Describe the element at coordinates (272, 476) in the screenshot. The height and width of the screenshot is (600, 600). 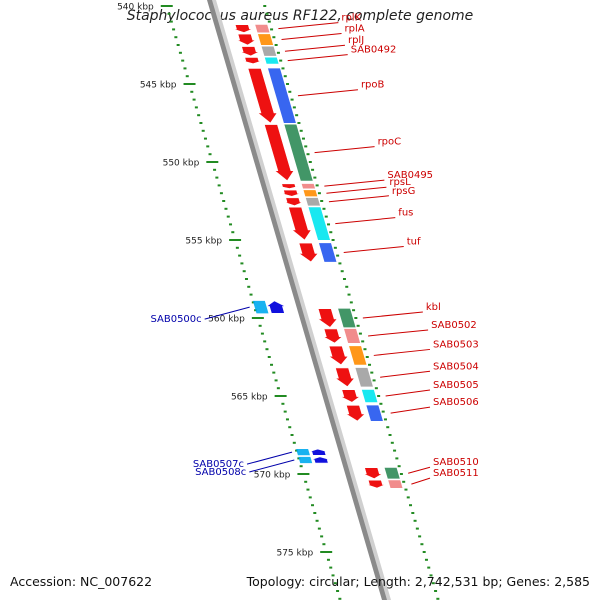
I see `scale-tick-label: 570 kbp` at that location.